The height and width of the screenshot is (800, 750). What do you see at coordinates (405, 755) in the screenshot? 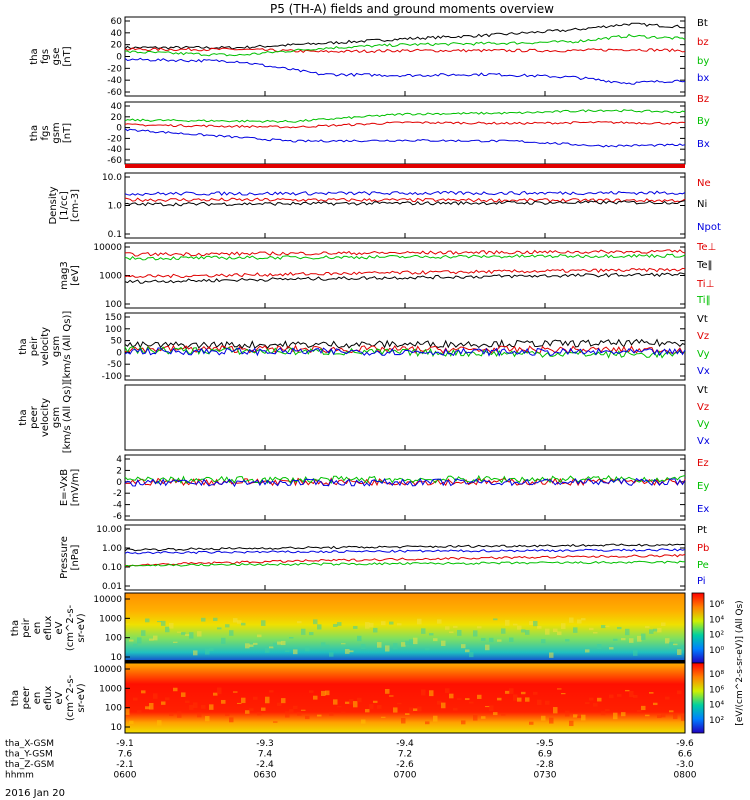
I see `ephemeris-value: 7.2` at bounding box center [405, 755].